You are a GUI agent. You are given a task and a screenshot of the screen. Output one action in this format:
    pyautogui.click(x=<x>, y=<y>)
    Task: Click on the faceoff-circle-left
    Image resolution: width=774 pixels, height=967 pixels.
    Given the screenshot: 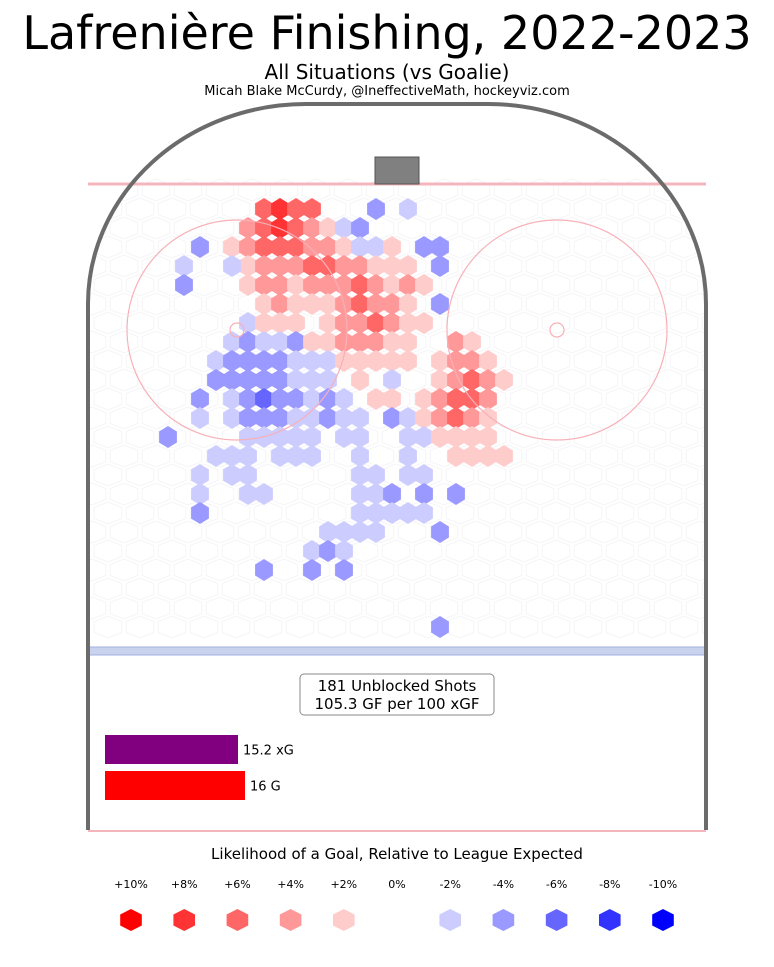 What is the action you would take?
    pyautogui.click(x=237, y=330)
    